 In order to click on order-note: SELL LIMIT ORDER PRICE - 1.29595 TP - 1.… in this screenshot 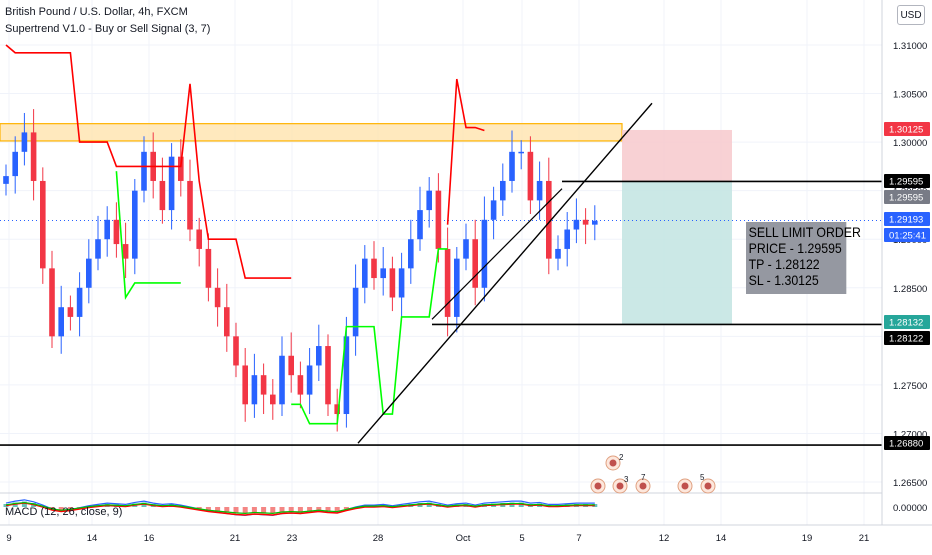, I will do `click(803, 258)`.